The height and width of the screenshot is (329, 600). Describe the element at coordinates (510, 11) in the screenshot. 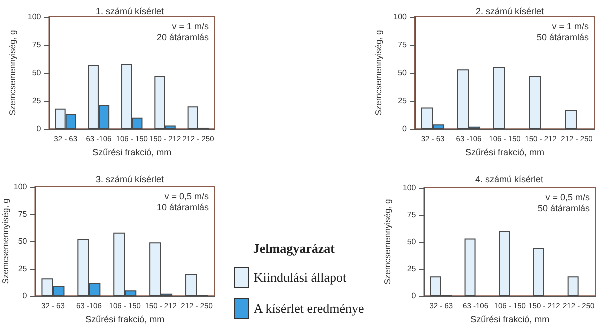

I see `chart-title: 2. számú kísérlet` at that location.